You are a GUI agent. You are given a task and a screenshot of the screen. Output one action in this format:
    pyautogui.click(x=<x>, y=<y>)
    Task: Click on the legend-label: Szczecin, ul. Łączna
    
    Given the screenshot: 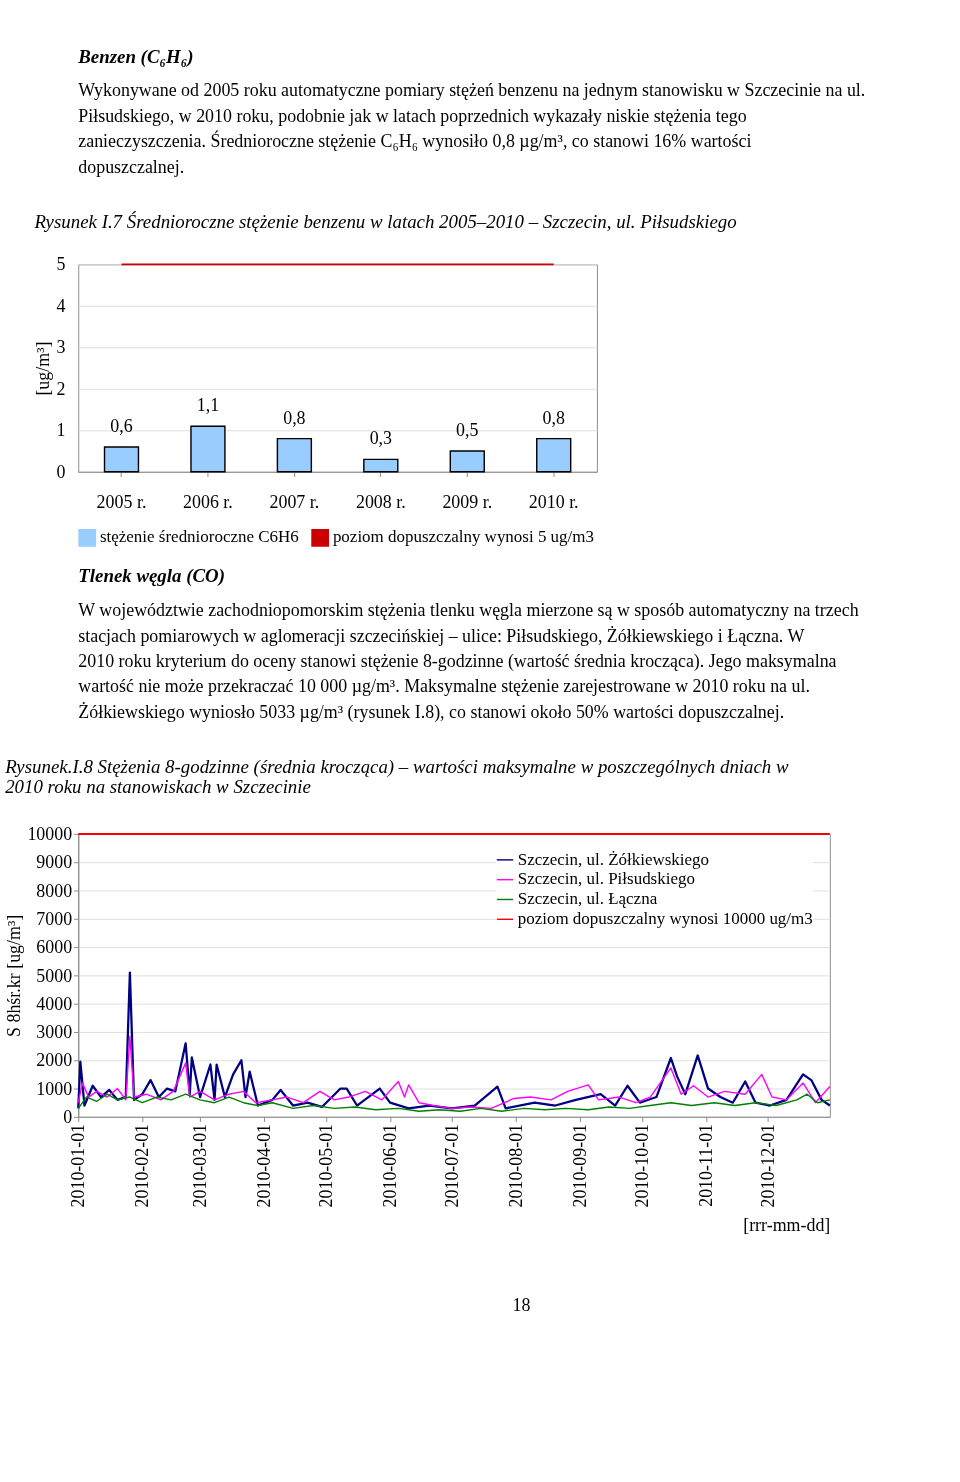 What is the action you would take?
    pyautogui.click(x=587, y=899)
    